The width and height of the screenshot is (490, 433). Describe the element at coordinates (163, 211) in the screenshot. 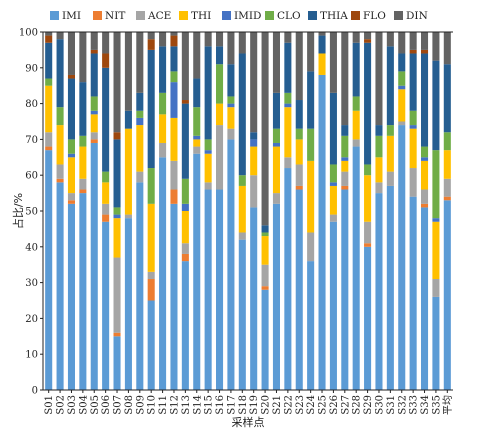

I see `bar-stack-S11` at that location.